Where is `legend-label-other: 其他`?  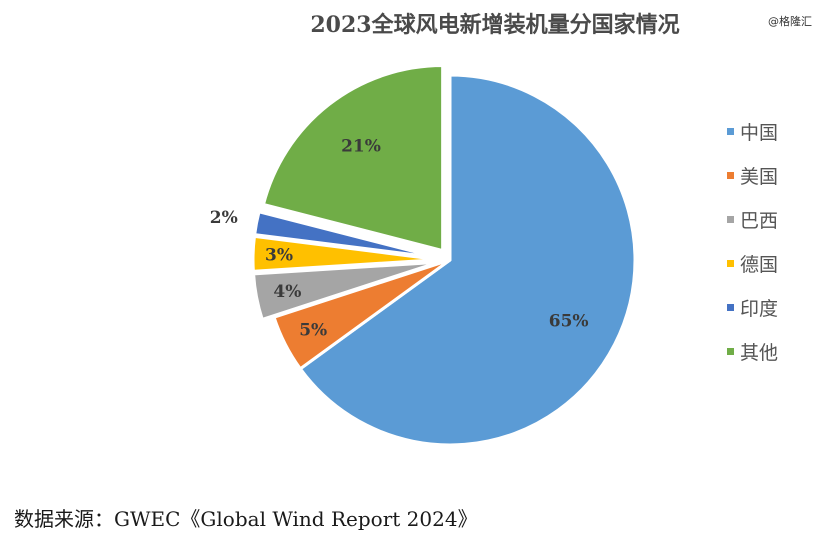 legend-label-other: 其他 is located at coordinates (759, 353).